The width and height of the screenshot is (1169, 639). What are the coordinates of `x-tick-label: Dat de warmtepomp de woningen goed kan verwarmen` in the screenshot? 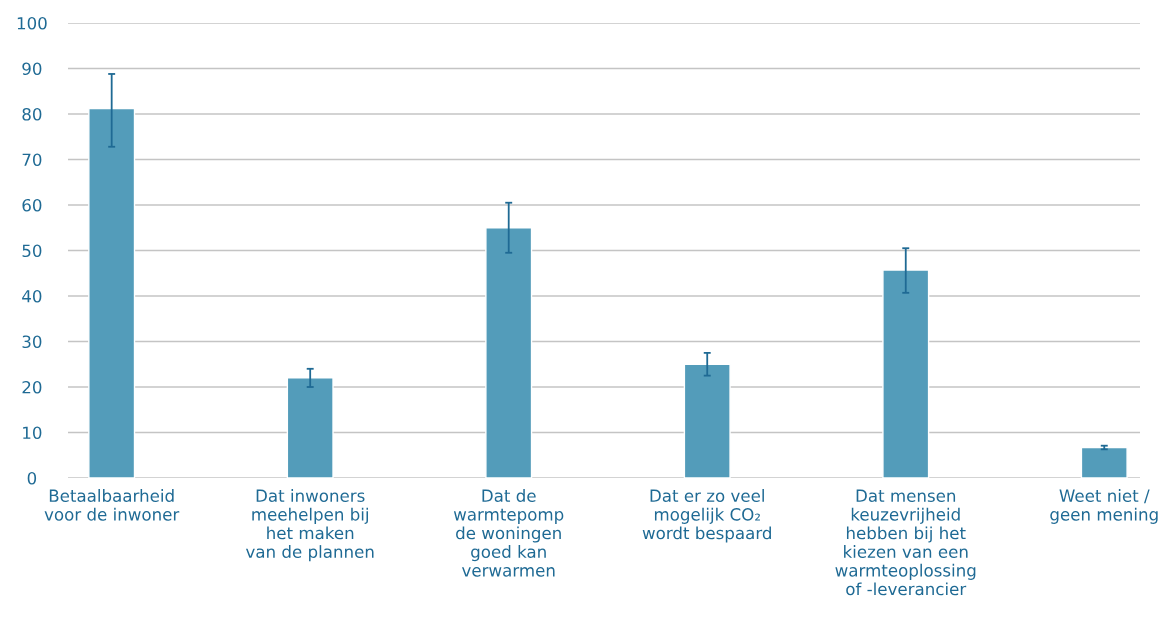 It's located at (508, 533).